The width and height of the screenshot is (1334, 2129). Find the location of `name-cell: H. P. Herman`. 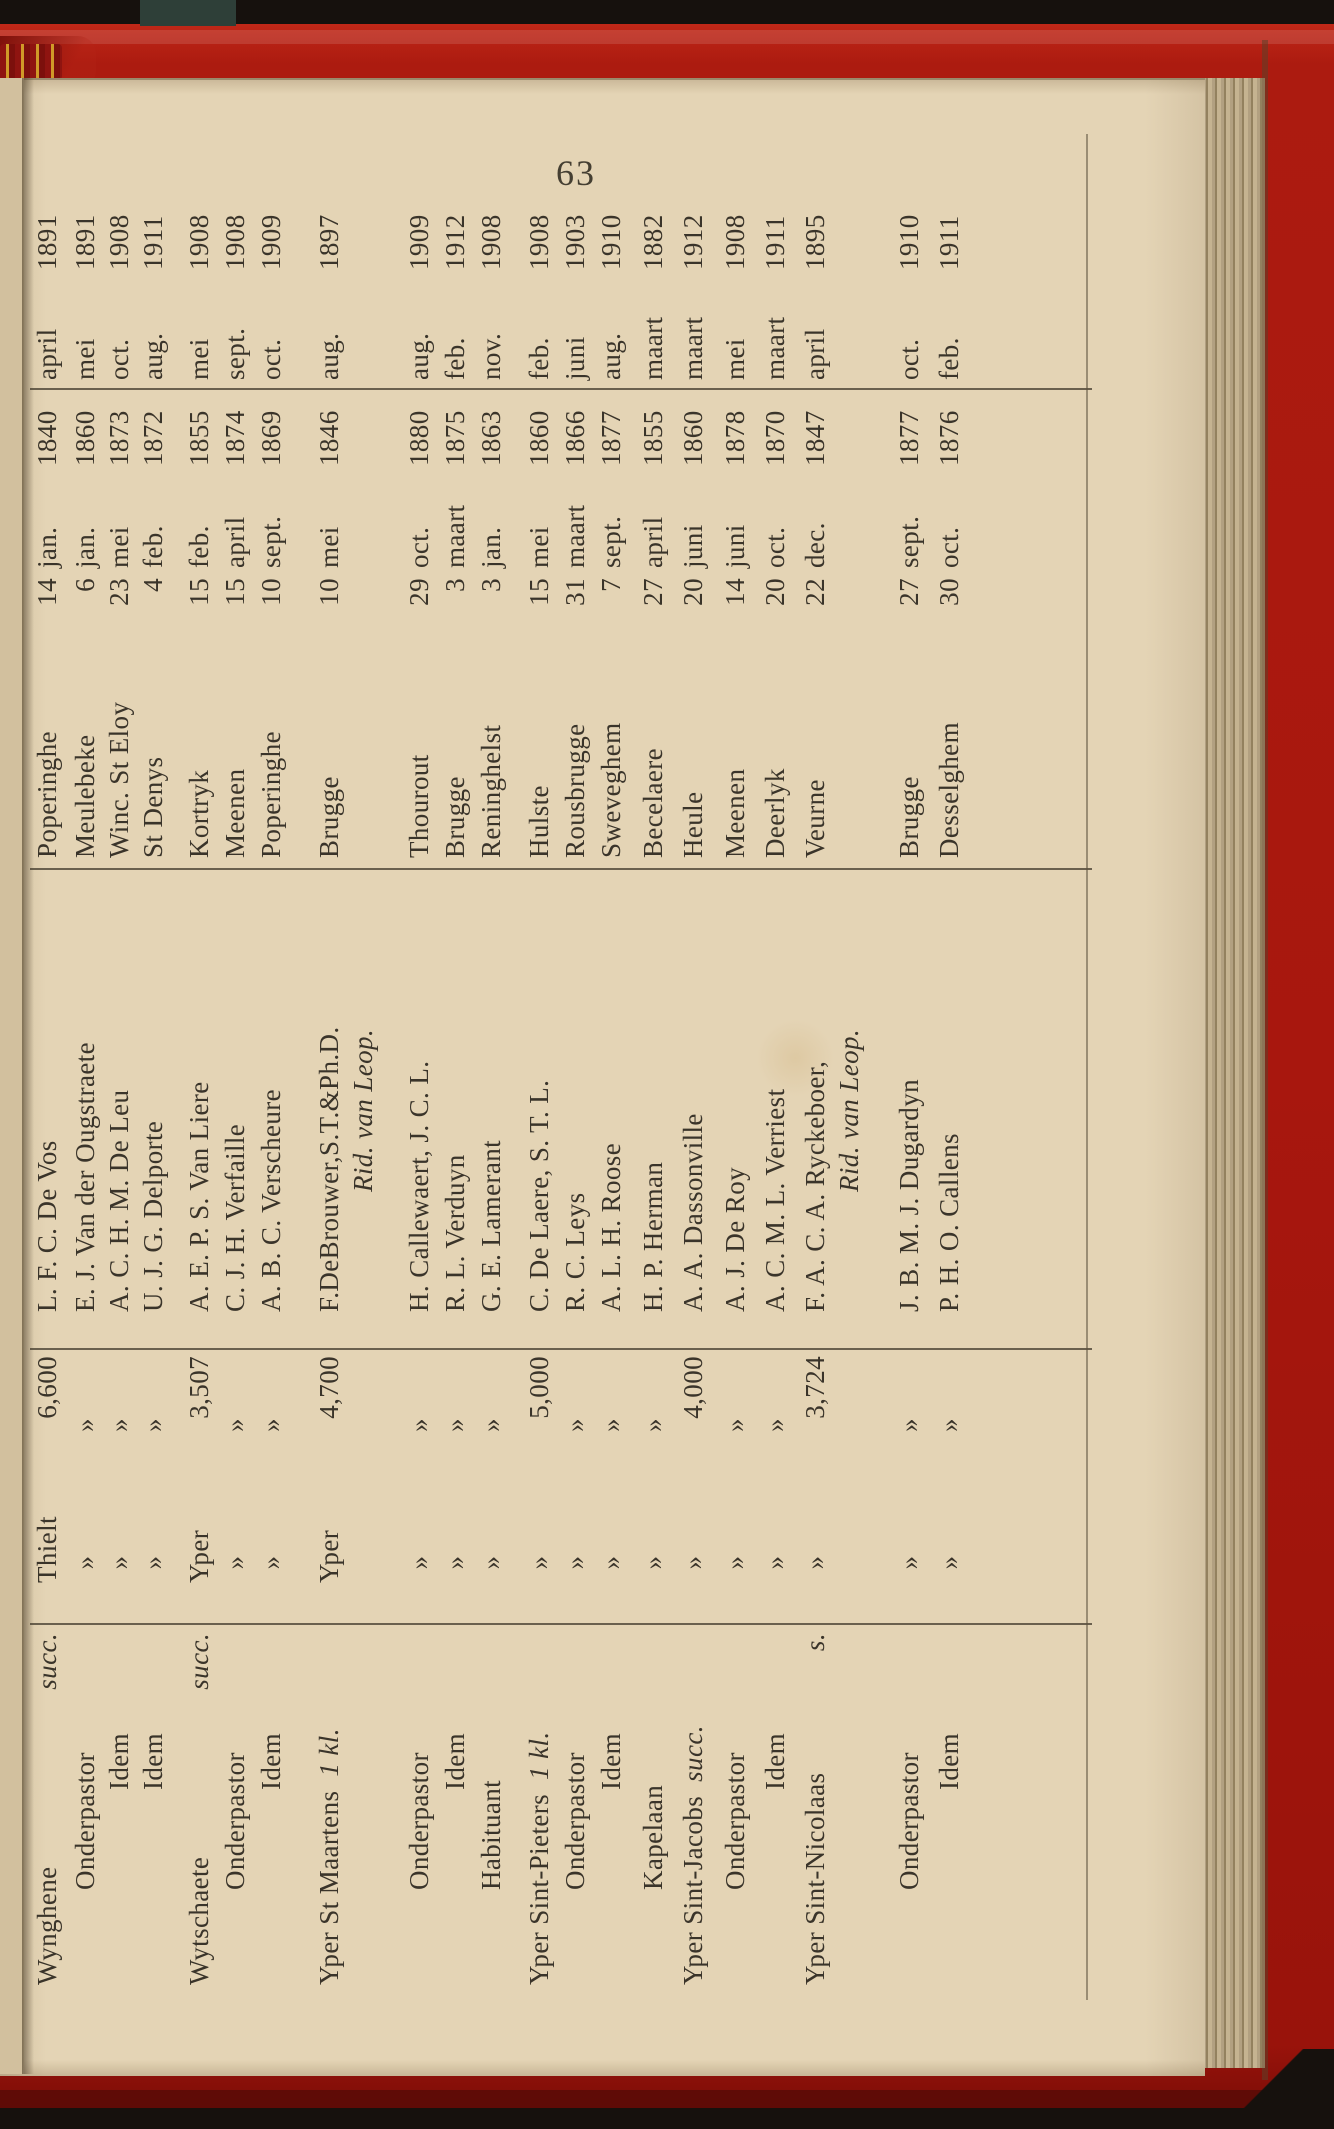

name-cell: H. P. Herman is located at coordinates (653, 1236).